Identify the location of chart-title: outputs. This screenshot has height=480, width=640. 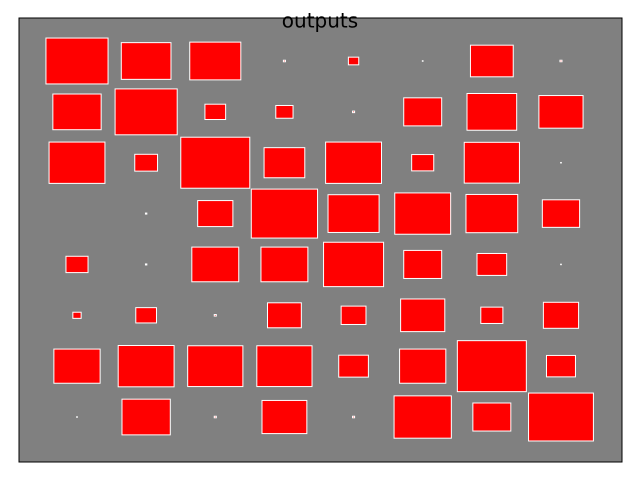
(320, 21).